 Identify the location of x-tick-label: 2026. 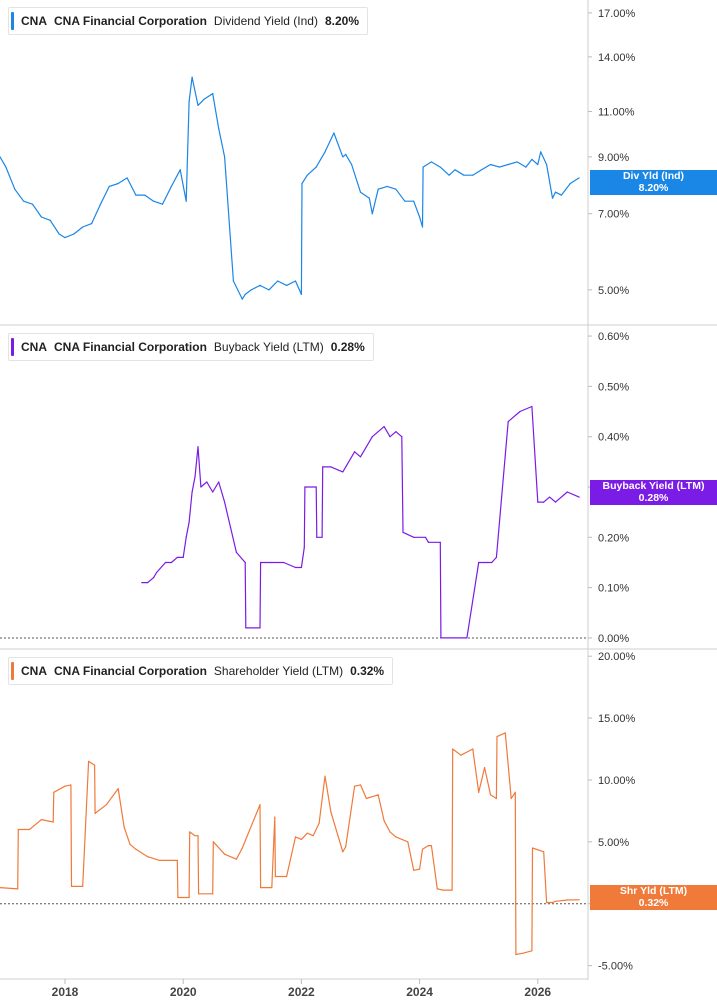
(537, 992).